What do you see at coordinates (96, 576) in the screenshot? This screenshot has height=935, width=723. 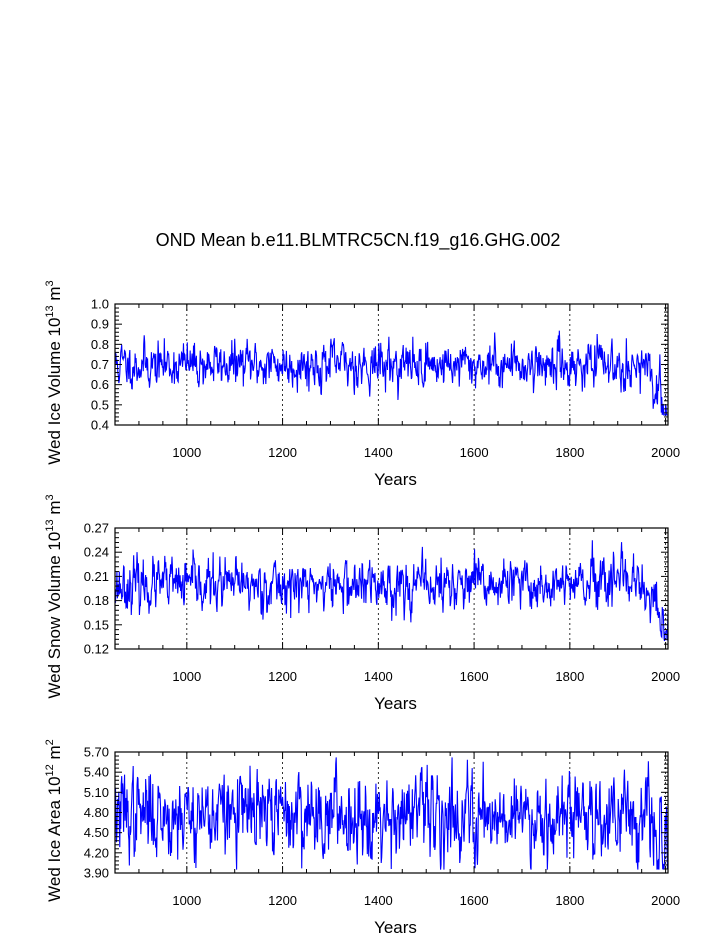 I see `y-tick-label: 0.21` at bounding box center [96, 576].